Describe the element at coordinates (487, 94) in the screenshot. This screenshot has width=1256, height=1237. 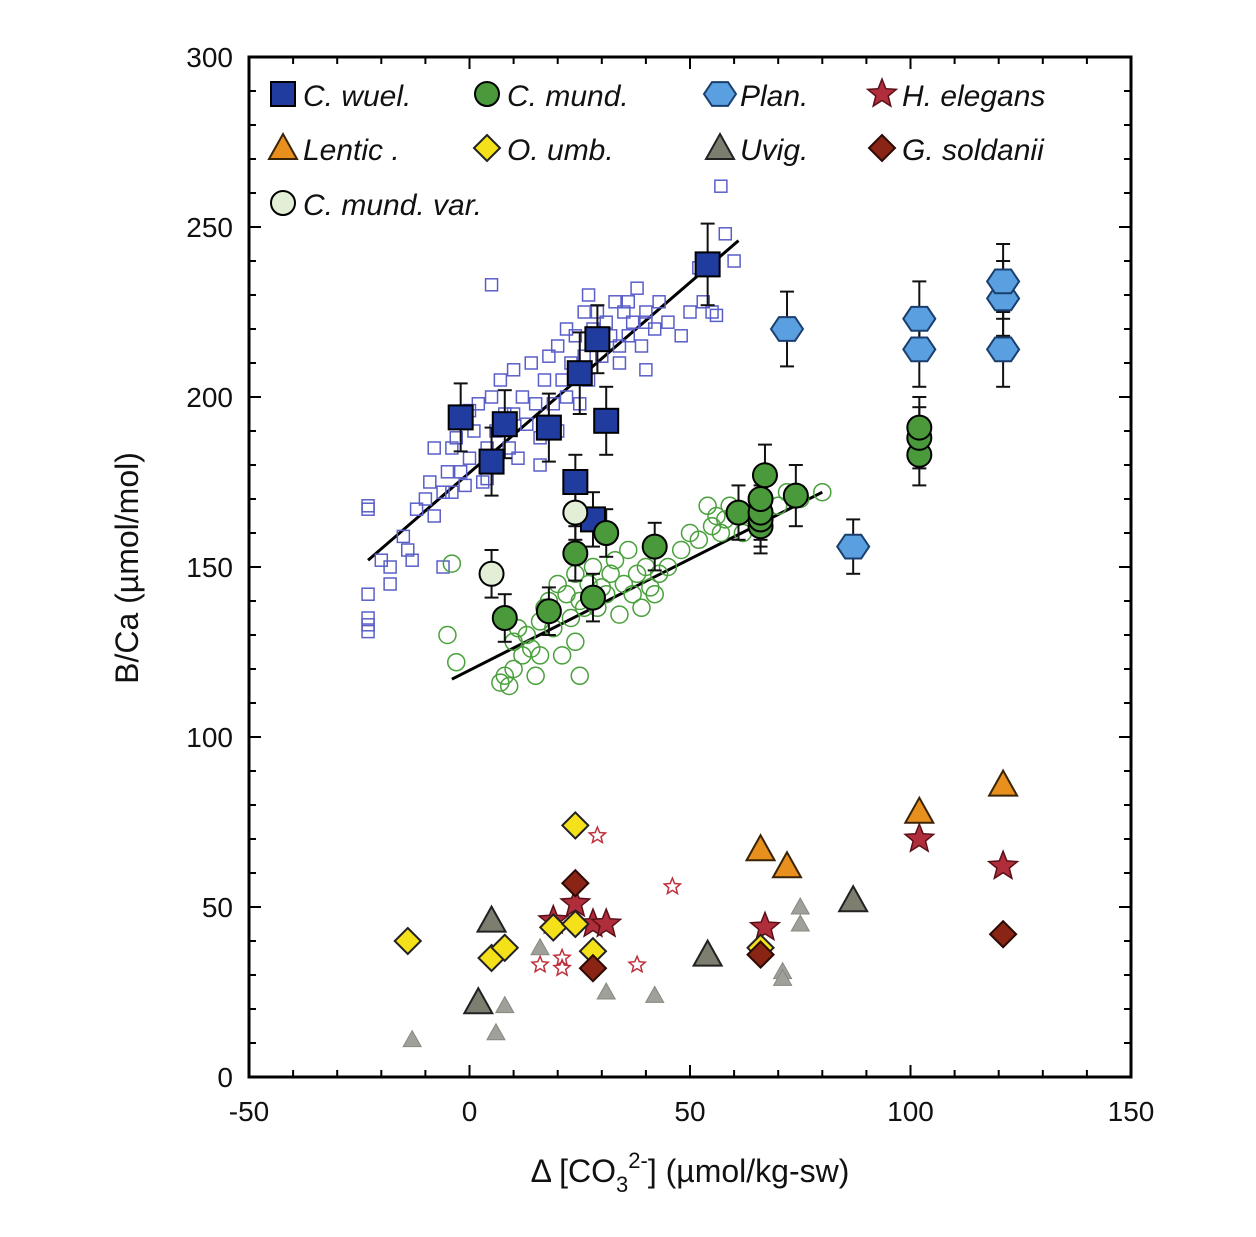
I see `legend-marker-c-mund` at that location.